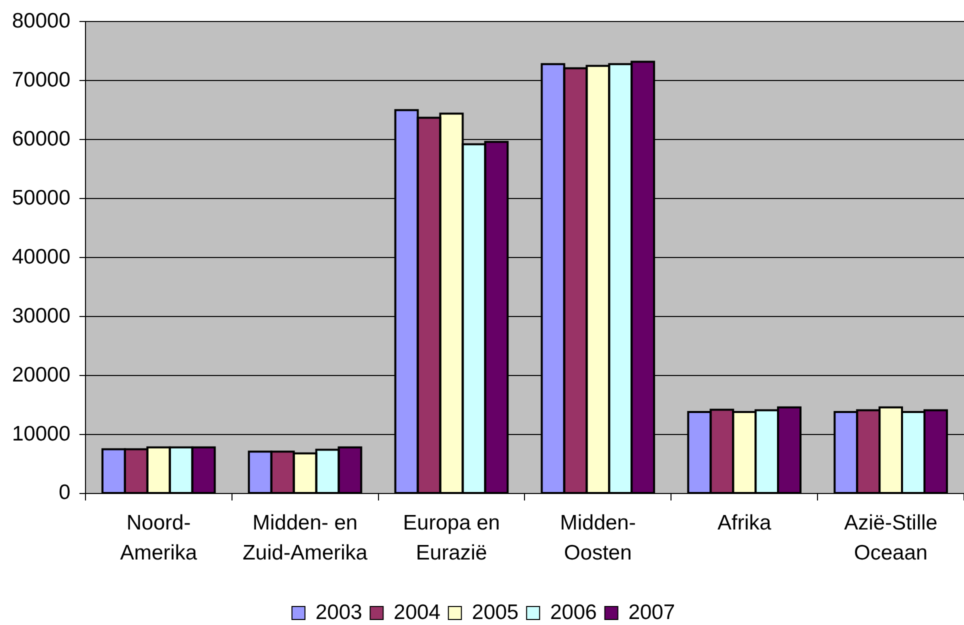  Describe the element at coordinates (573, 612) in the screenshot. I see `legend-label: 2006` at that location.